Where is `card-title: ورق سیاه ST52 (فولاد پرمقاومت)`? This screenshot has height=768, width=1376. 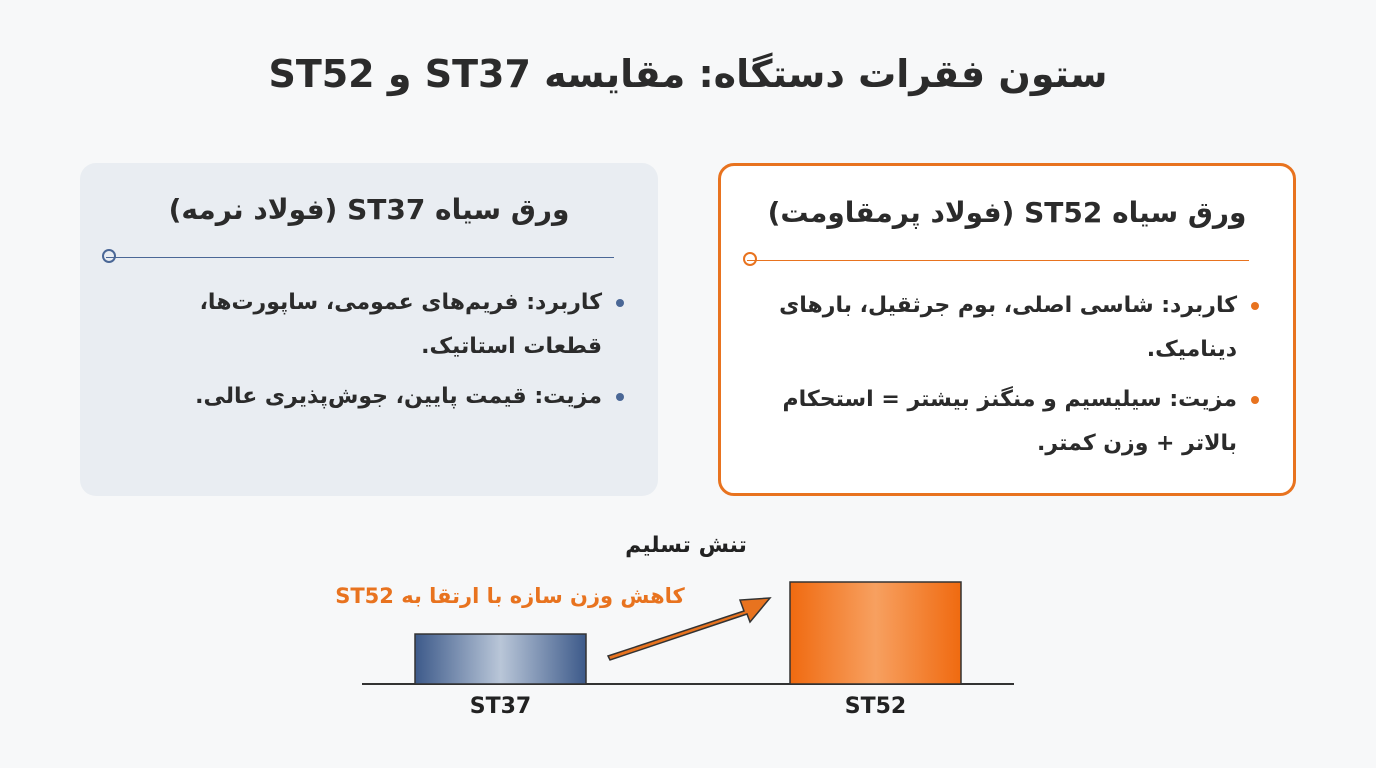
card-title: ورق سیاه ST52 (فولاد پرمقاومت) is located at coordinates (1007, 212).